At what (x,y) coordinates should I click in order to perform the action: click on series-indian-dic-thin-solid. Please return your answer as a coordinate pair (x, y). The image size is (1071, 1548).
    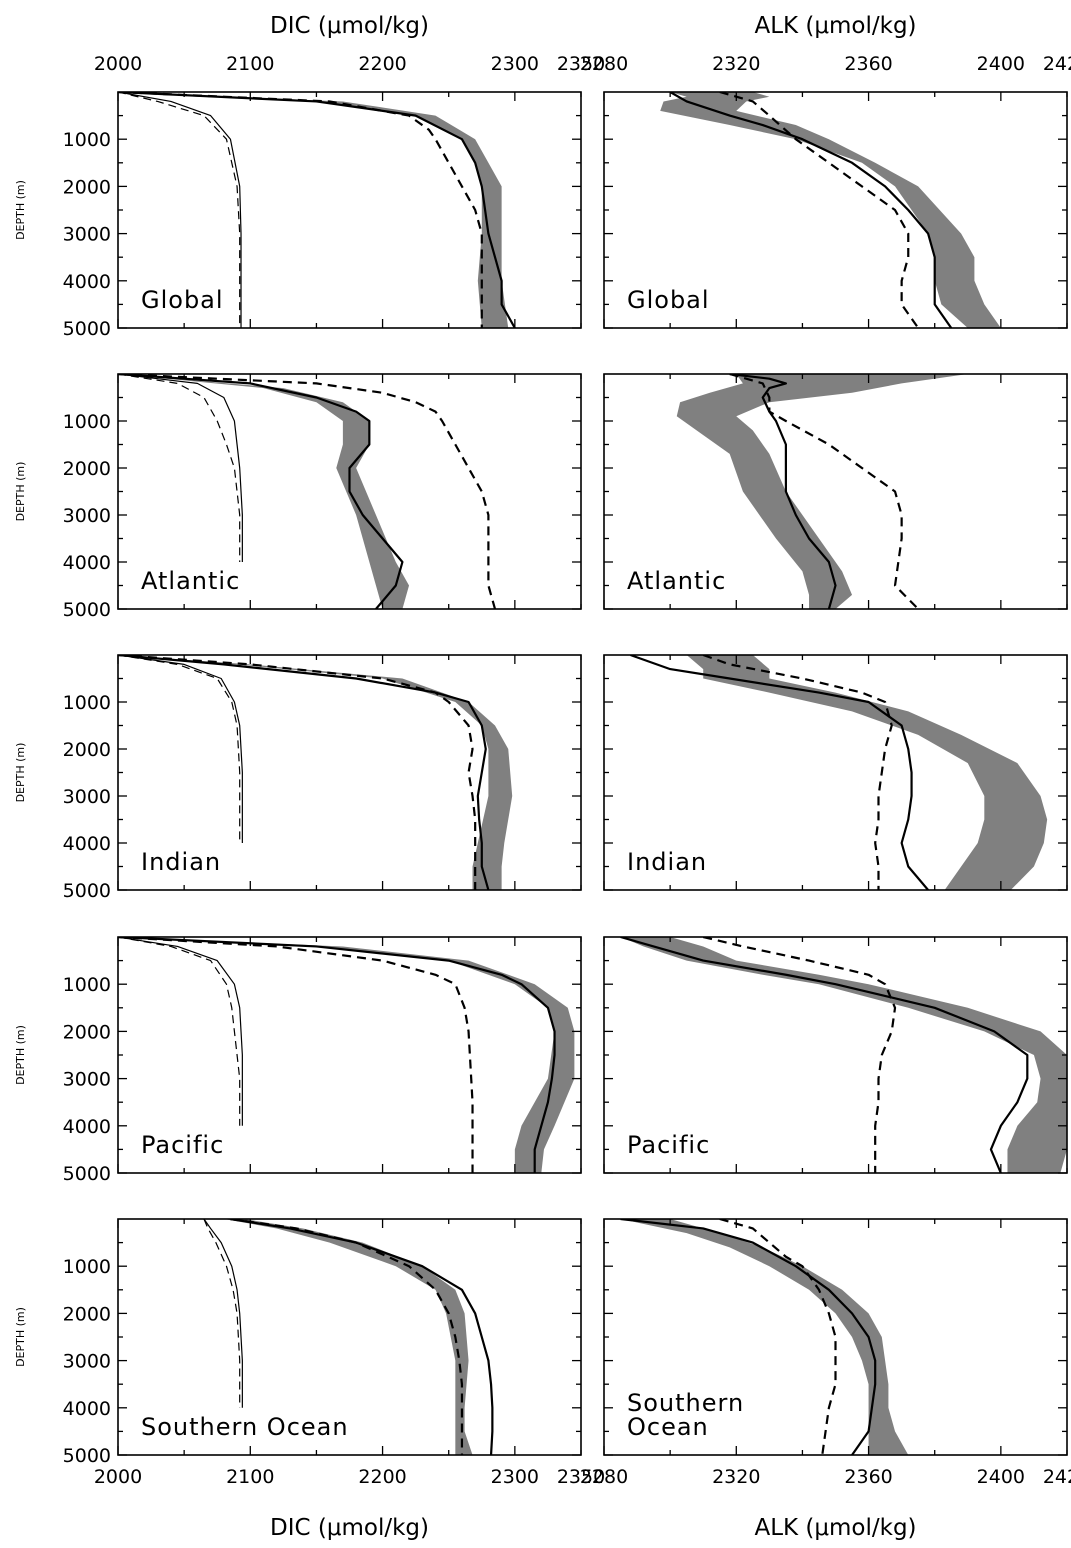
    Looking at the image, I should click on (180, 749).